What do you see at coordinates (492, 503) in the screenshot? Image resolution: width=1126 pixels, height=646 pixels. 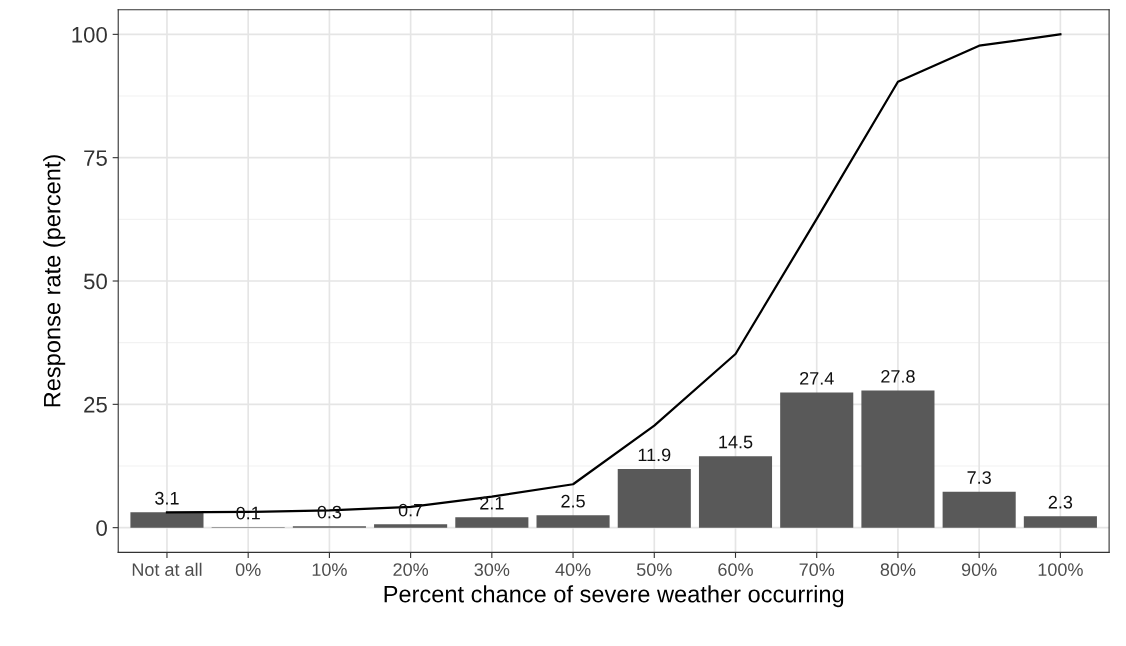 I see `data-label: 2.1` at bounding box center [492, 503].